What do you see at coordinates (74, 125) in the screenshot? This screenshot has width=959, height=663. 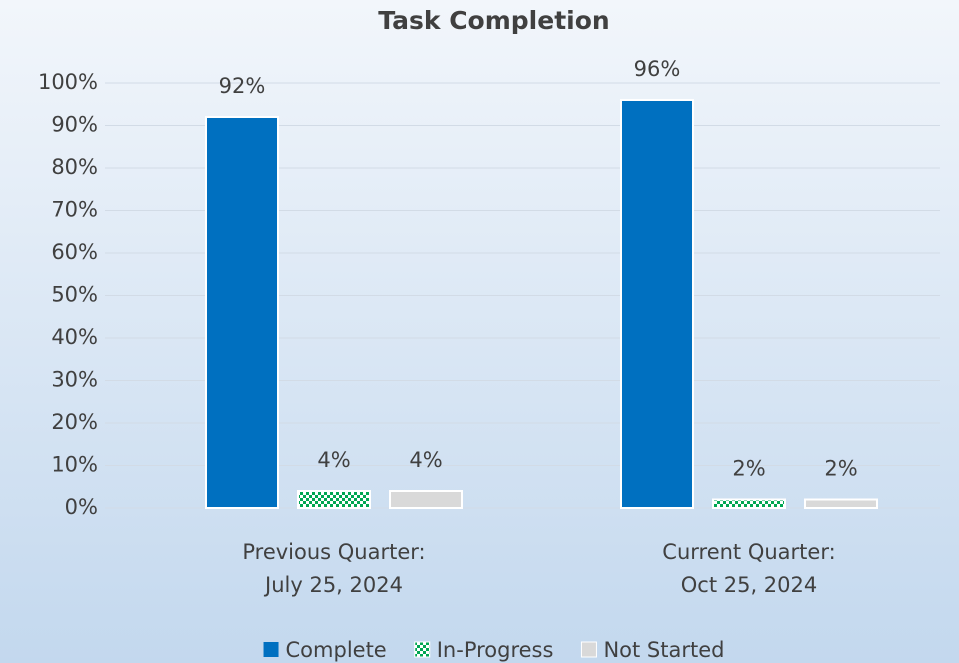 I see `y-tick-label: 90%` at bounding box center [74, 125].